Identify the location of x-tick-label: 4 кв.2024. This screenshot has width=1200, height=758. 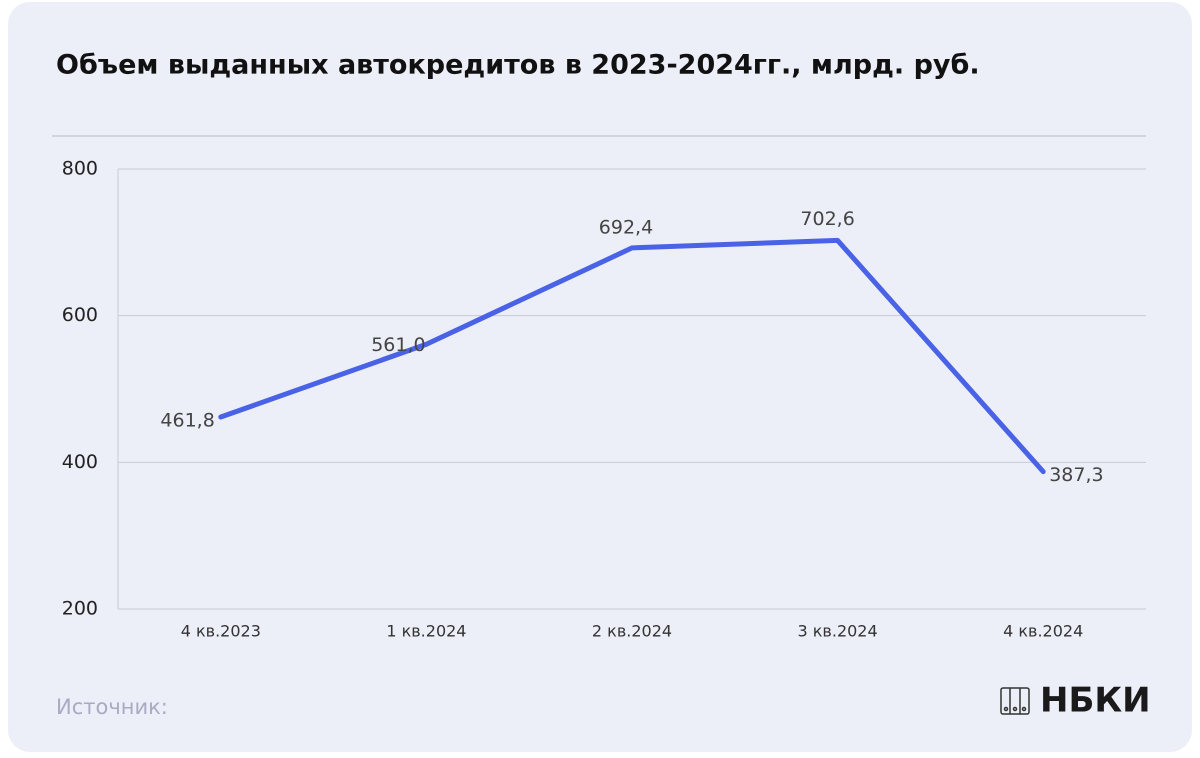
(1043, 631).